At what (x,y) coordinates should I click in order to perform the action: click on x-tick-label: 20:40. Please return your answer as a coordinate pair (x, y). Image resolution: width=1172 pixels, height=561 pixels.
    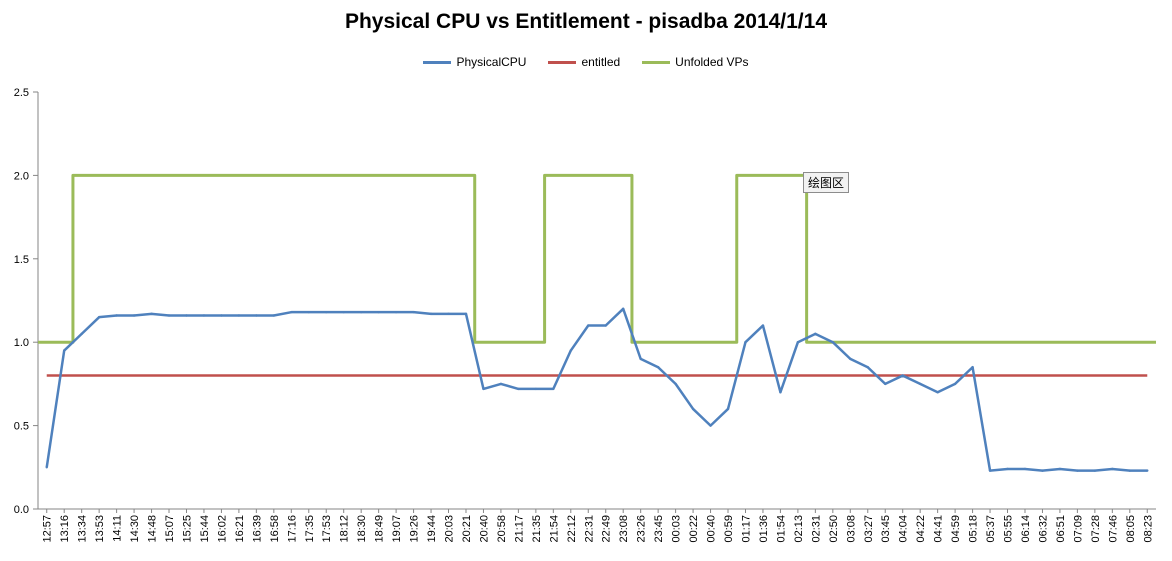
    Looking at the image, I should click on (484, 529).